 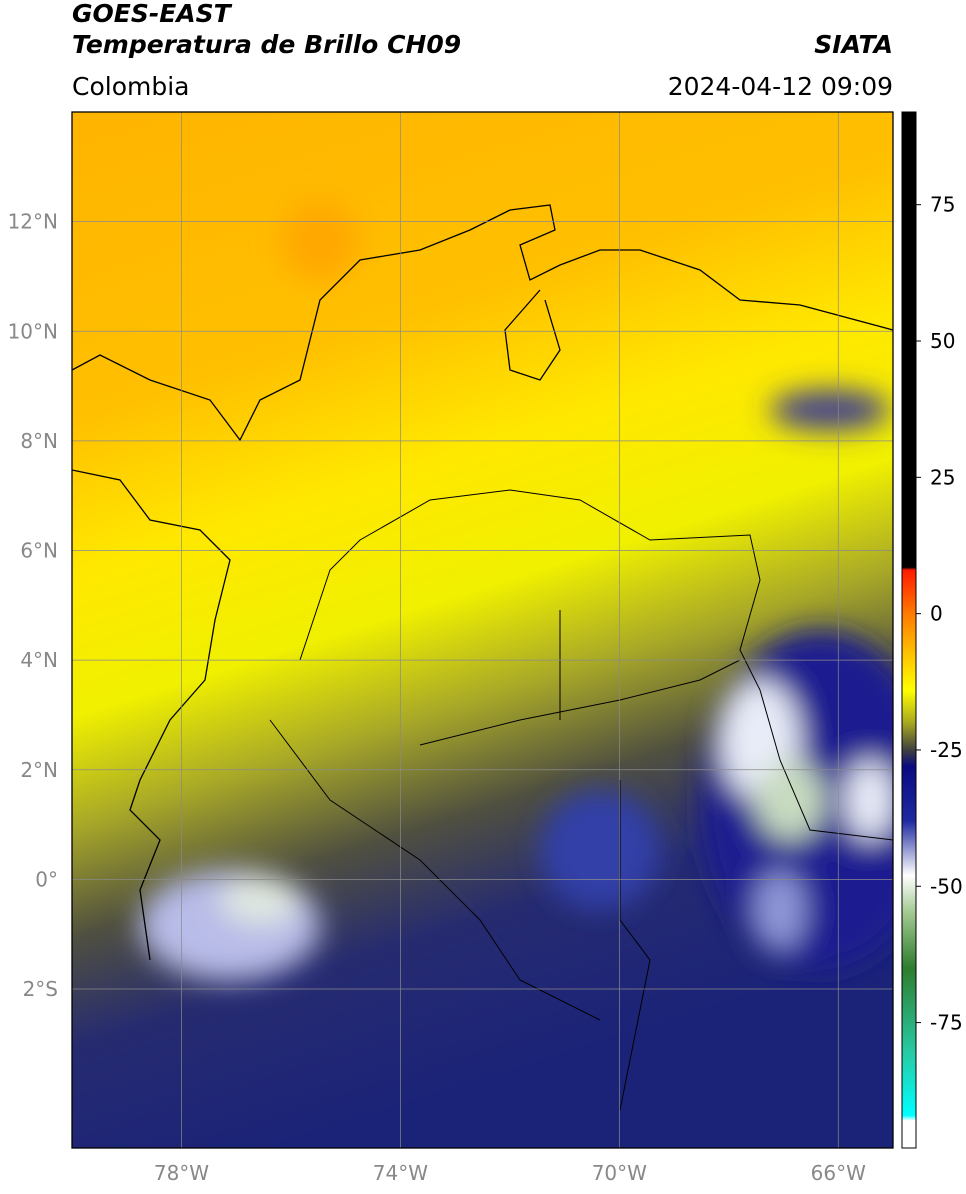 I want to click on y-tick-label: 8°N, so click(x=39, y=441).